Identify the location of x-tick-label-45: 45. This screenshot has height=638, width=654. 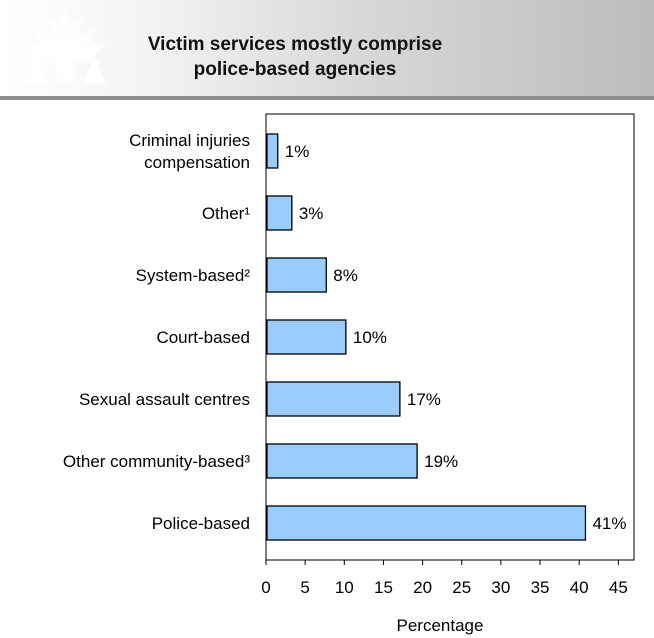
(618, 587).